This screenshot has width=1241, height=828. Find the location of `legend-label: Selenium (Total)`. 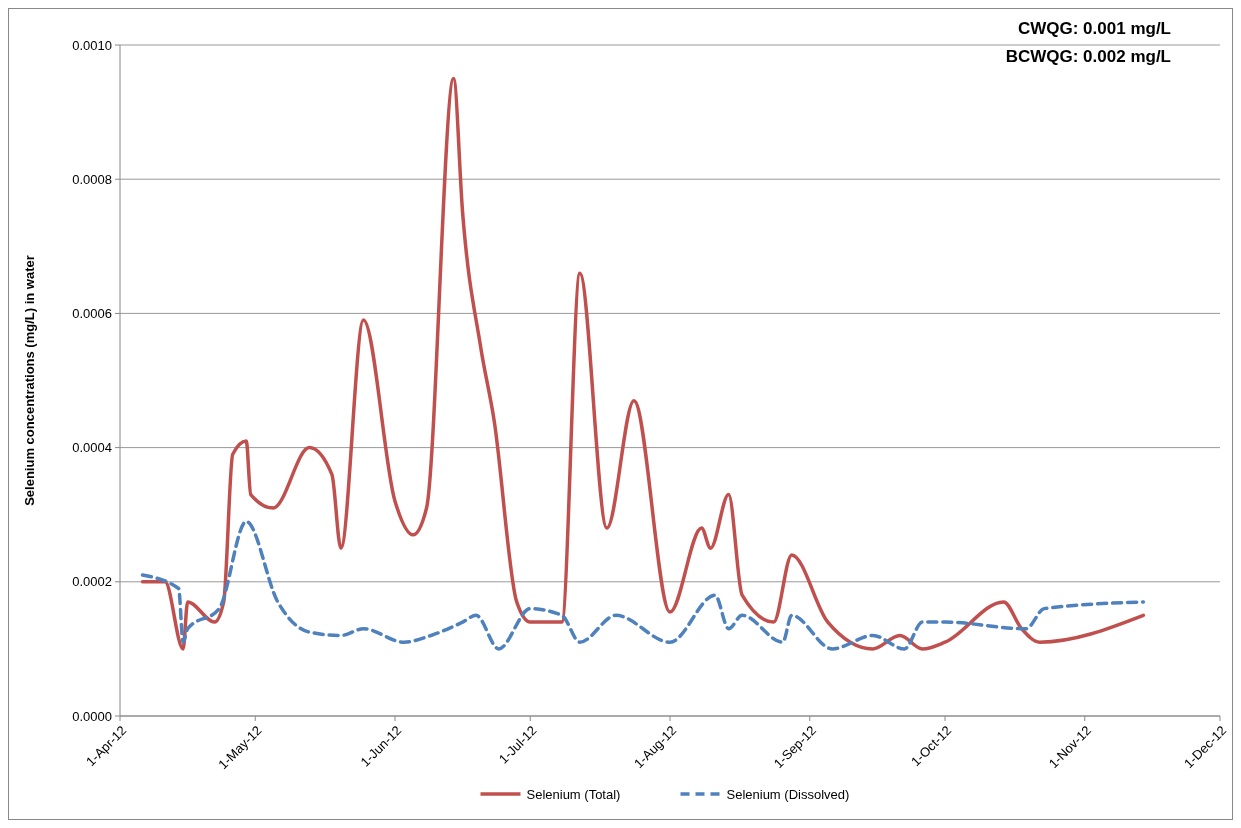

legend-label: Selenium (Total) is located at coordinates (573, 794).